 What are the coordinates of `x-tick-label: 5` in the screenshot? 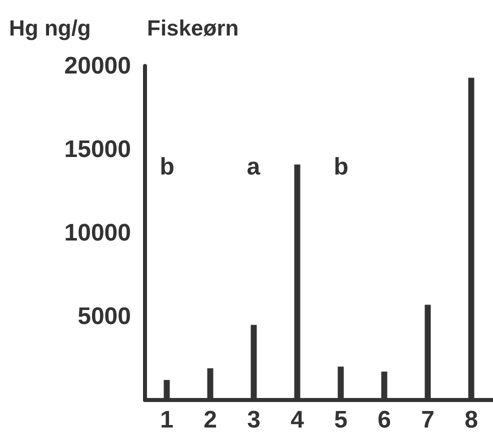 It's located at (341, 420).